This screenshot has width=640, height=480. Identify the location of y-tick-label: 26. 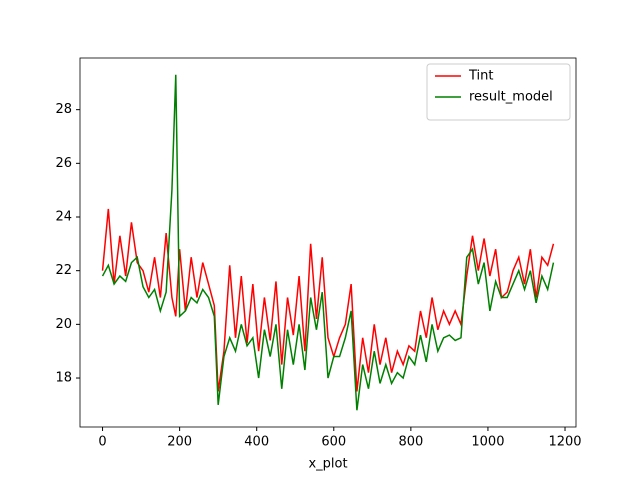
(63, 163).